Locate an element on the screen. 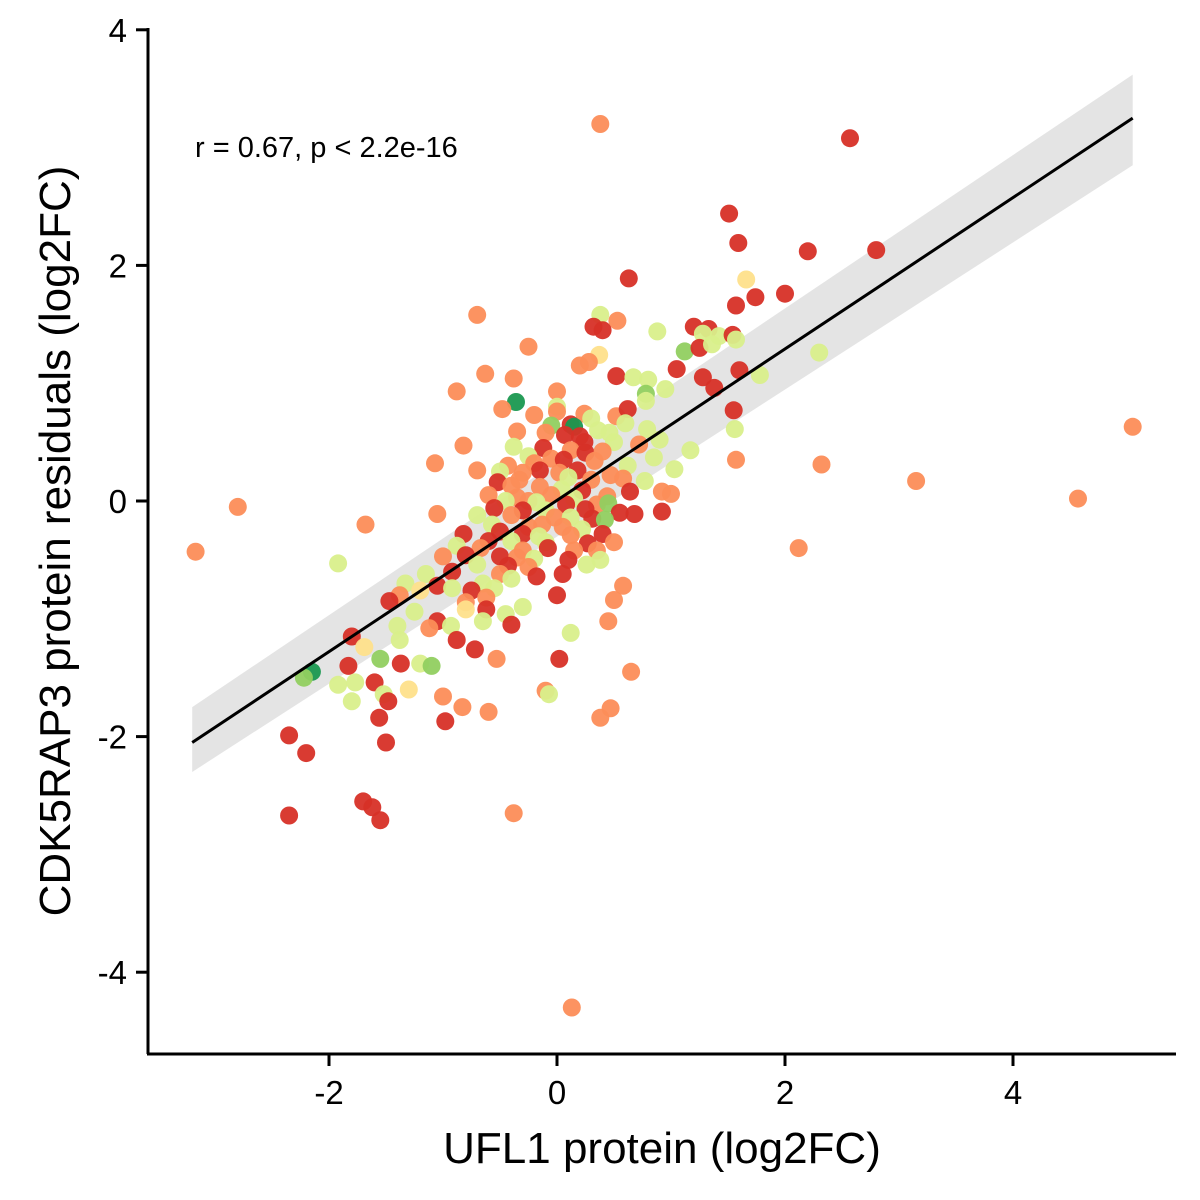 Image resolution: width=1200 pixels, height=1200 pixels. y-tick-label: -4 is located at coordinates (112, 972).